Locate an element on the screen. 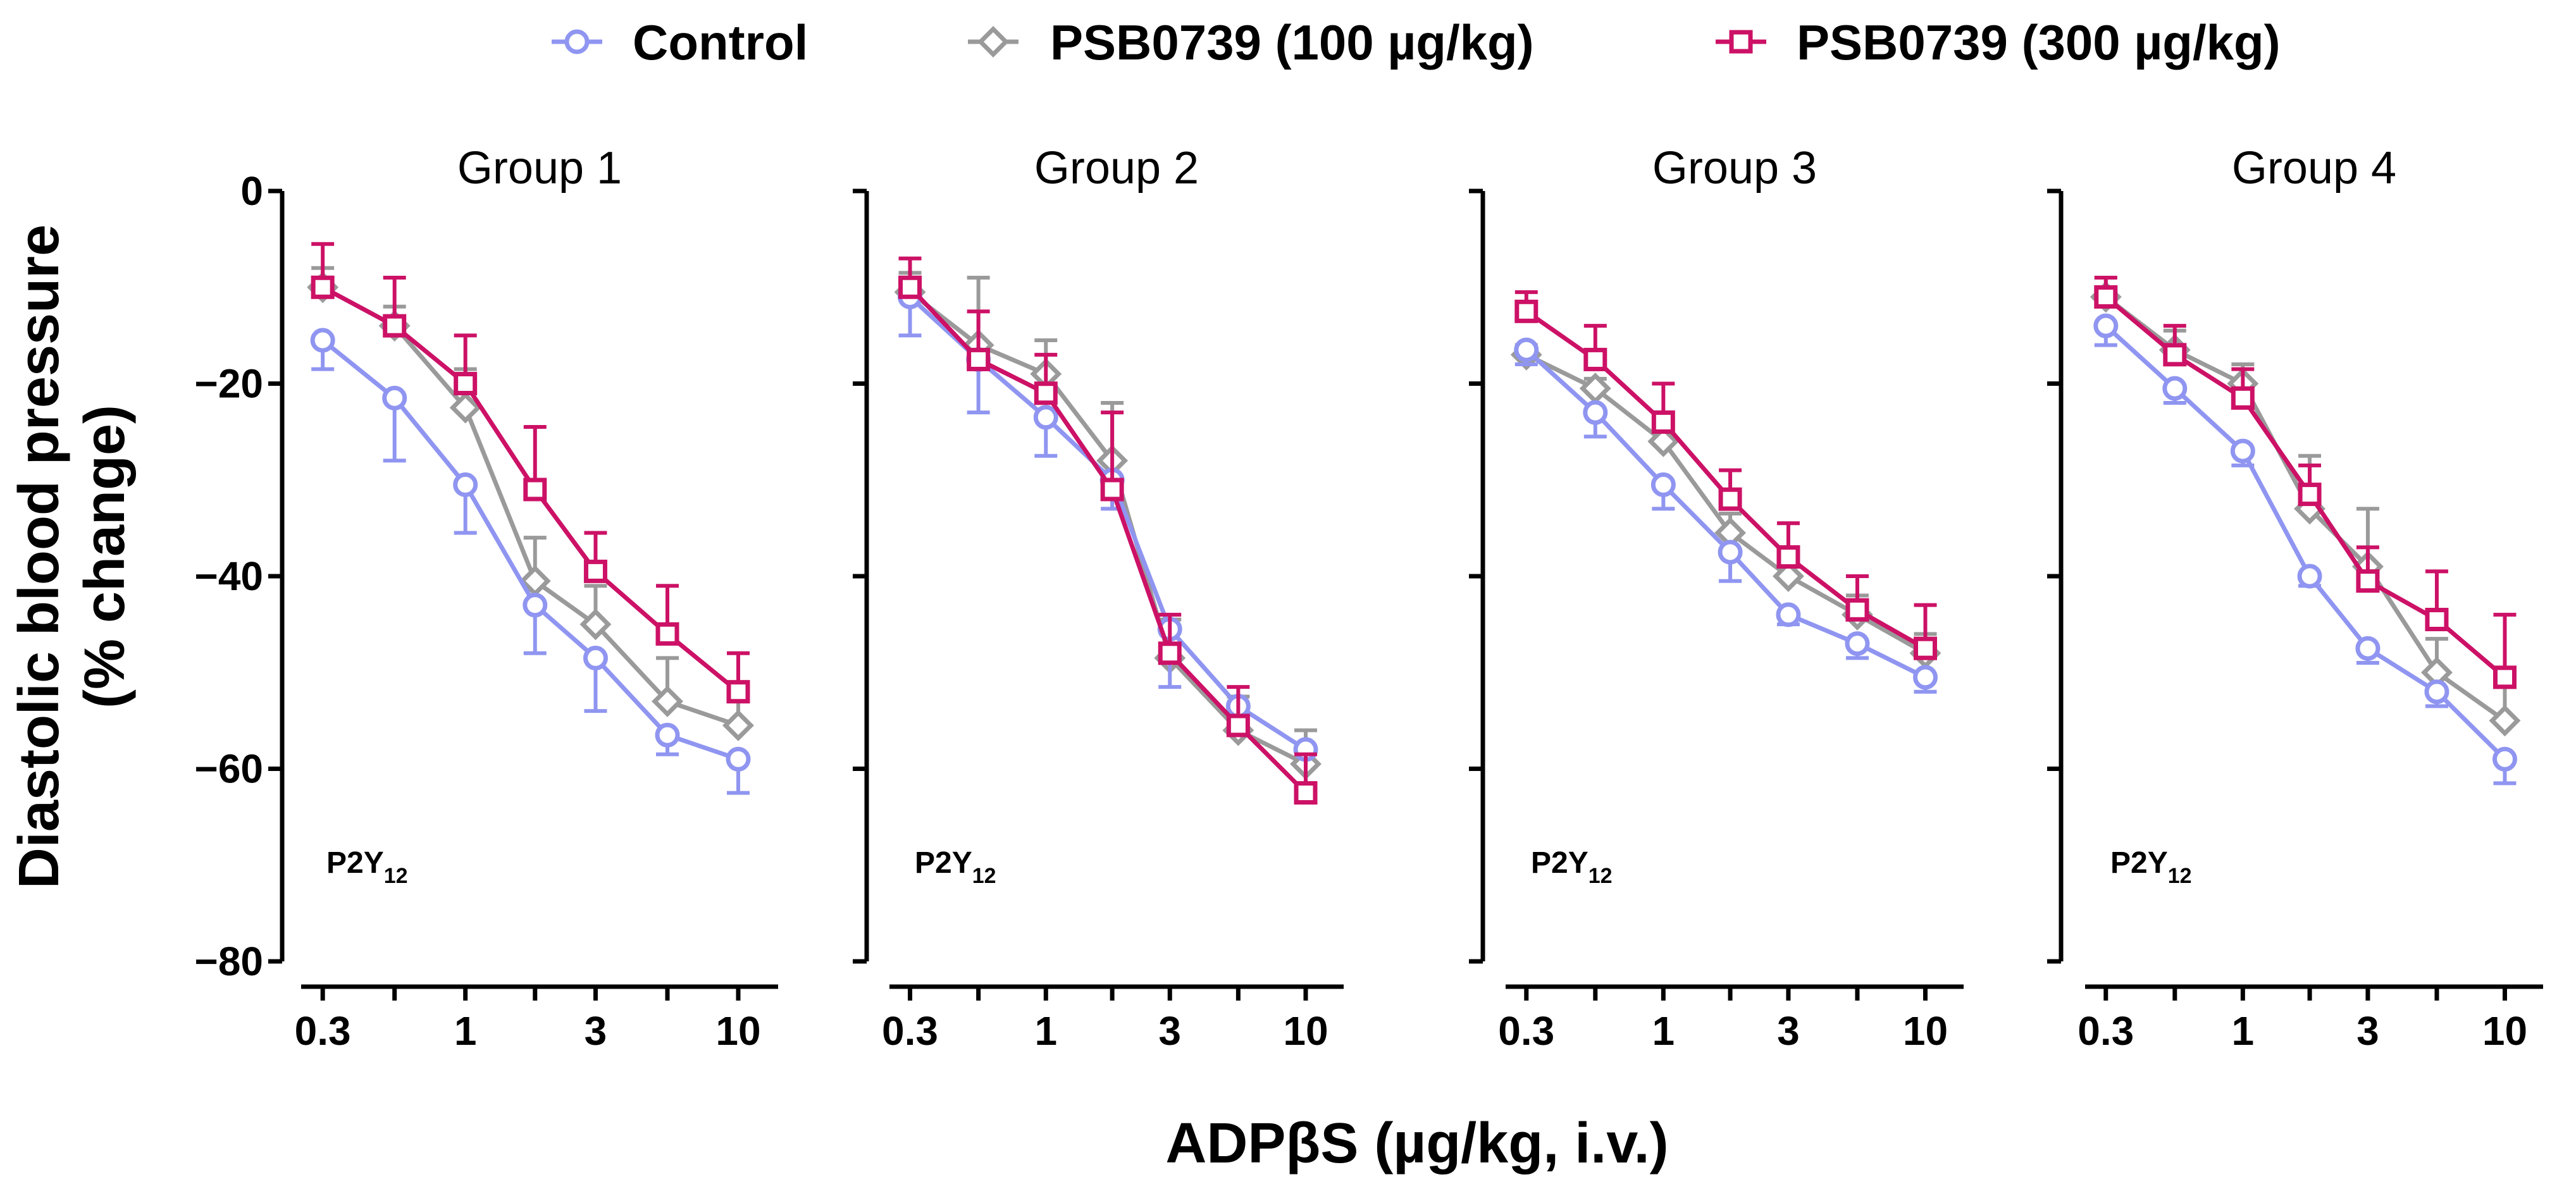 The image size is (2576, 1184). y-tick-label: 0 is located at coordinates (252, 191).